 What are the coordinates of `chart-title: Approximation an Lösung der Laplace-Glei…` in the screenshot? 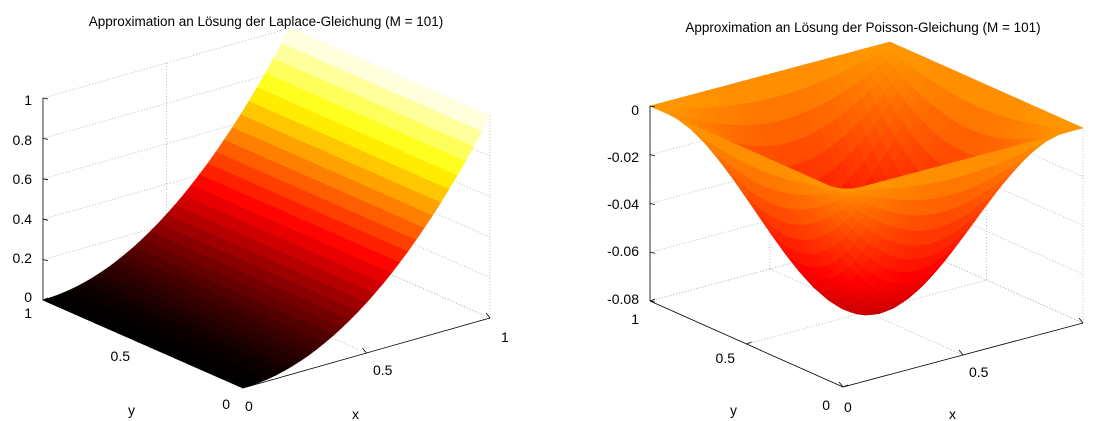 It's located at (266, 21).